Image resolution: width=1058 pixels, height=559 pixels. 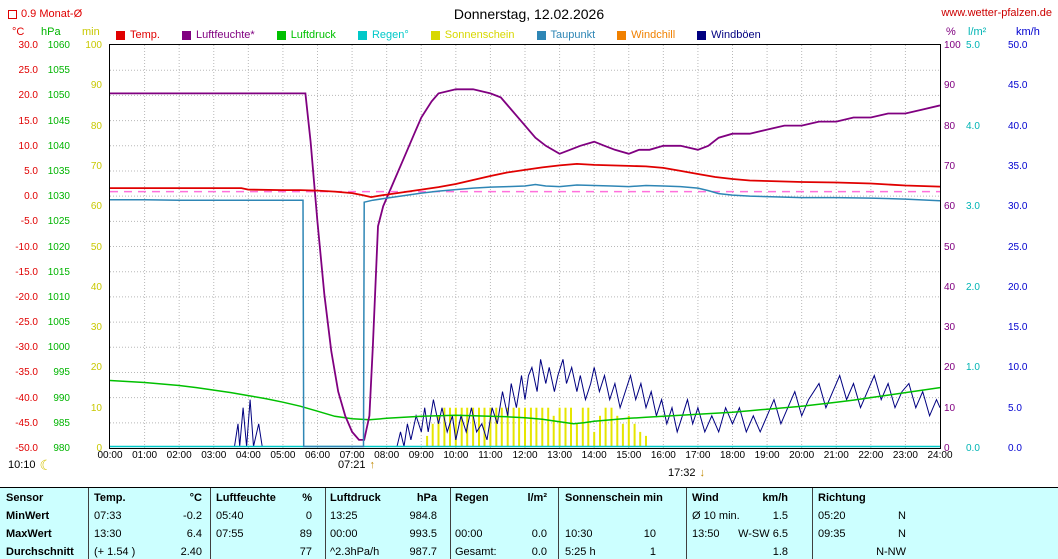 What do you see at coordinates (191, 552) in the screenshot?
I see `table-cell: 2.40` at bounding box center [191, 552].